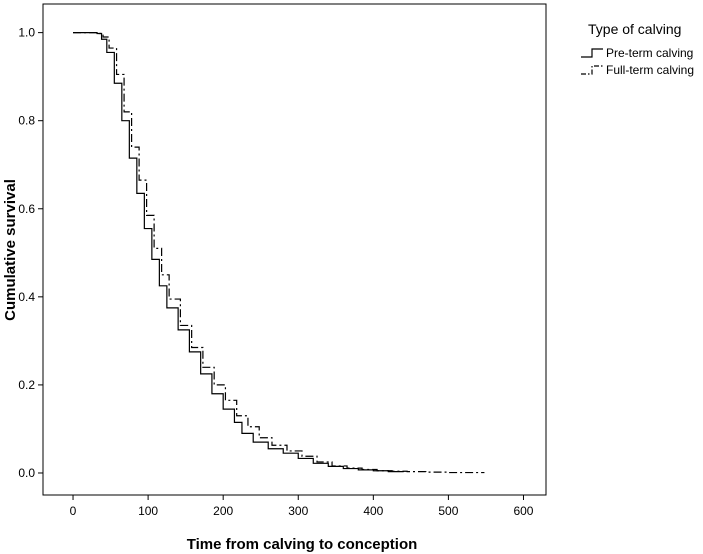 This screenshot has height=554, width=703. What do you see at coordinates (26, 473) in the screenshot?
I see `y-tick-label: 0.0` at bounding box center [26, 473].